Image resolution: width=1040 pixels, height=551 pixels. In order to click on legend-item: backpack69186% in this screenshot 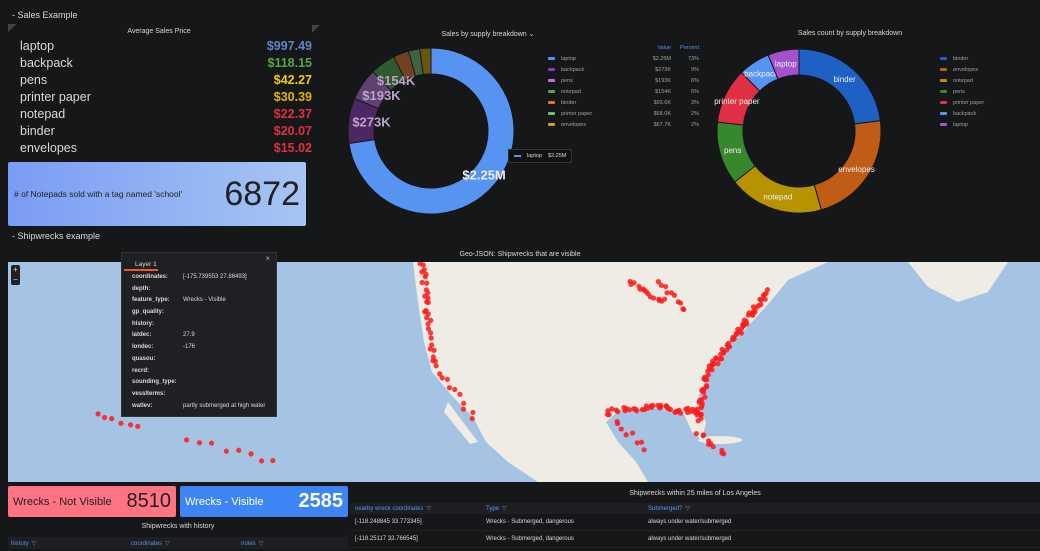, I will do `click(990, 113)`.